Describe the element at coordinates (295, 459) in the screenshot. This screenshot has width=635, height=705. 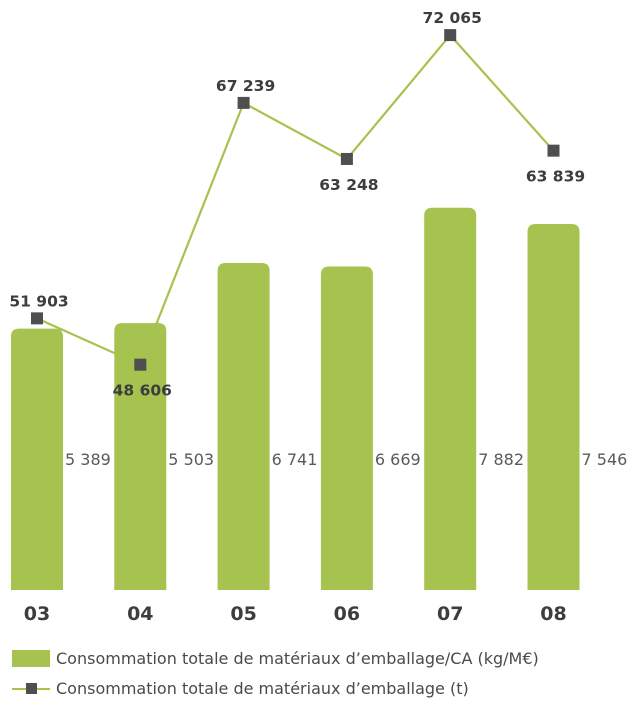
I see `bar-value-label: 6 741` at that location.